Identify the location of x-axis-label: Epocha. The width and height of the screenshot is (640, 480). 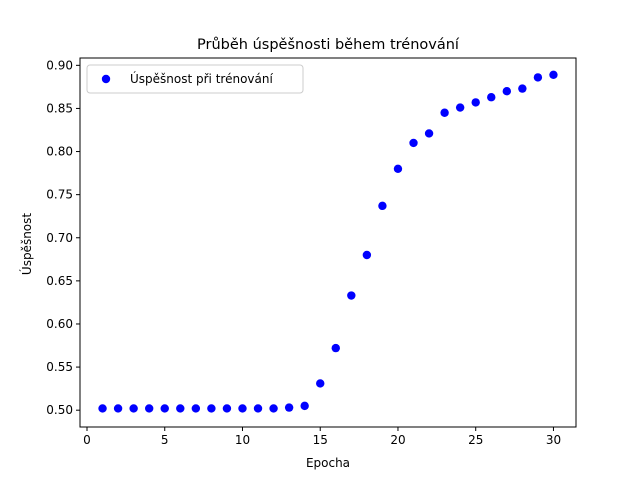
(328, 463).